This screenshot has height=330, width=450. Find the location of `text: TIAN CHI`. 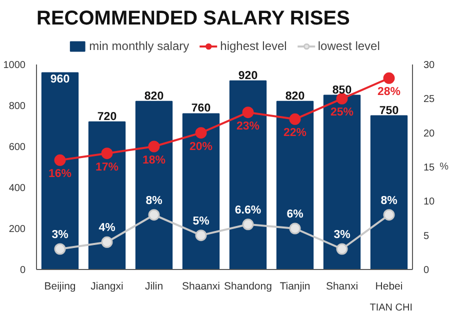

text: TIAN CHI is located at coordinates (391, 308).